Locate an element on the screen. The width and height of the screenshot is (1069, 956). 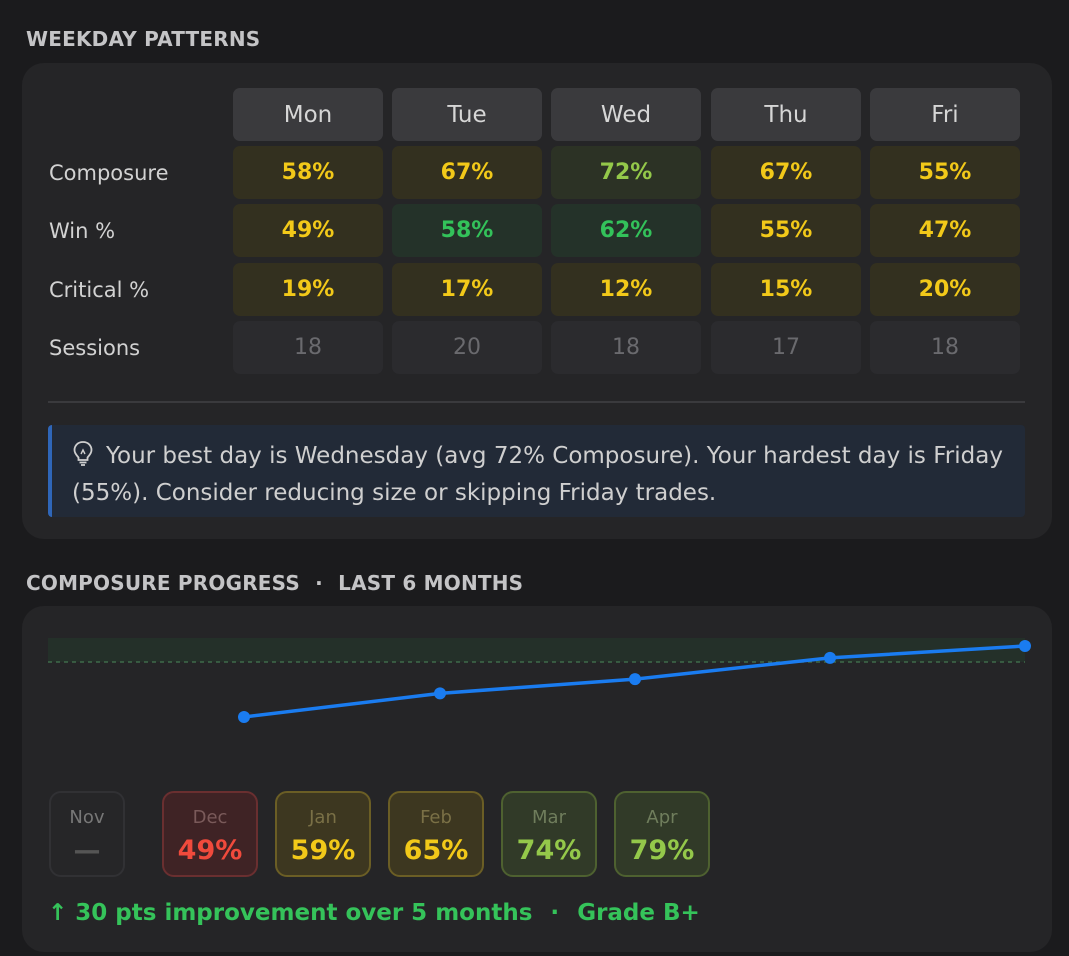
progress-subtitle: LAST 6 MONTHS is located at coordinates (431, 583).